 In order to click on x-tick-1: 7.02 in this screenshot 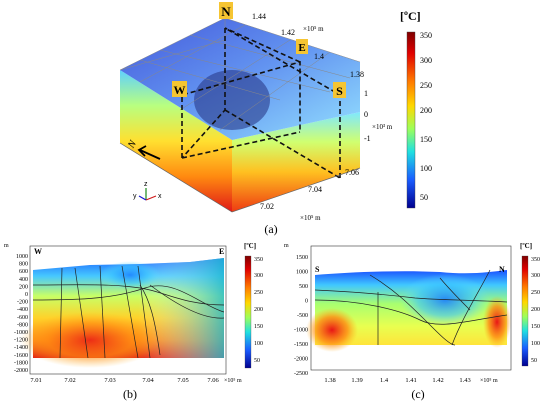, I will do `click(267, 206)`.